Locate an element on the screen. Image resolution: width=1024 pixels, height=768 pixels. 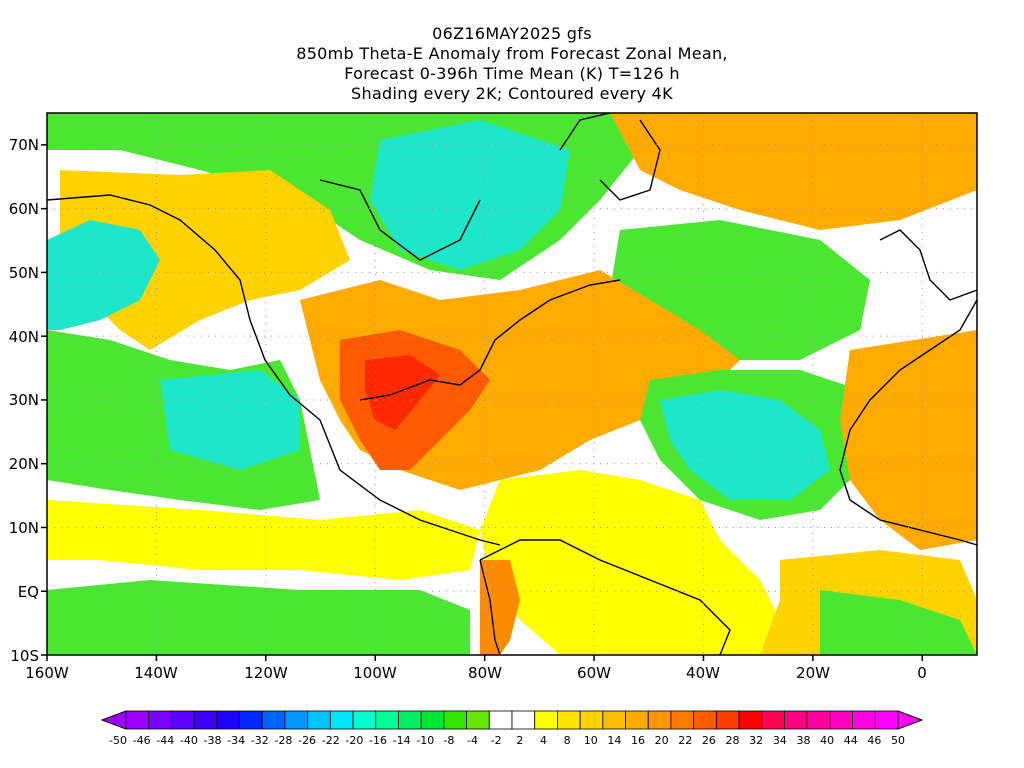
lon-label: 140W is located at coordinates (156, 673).